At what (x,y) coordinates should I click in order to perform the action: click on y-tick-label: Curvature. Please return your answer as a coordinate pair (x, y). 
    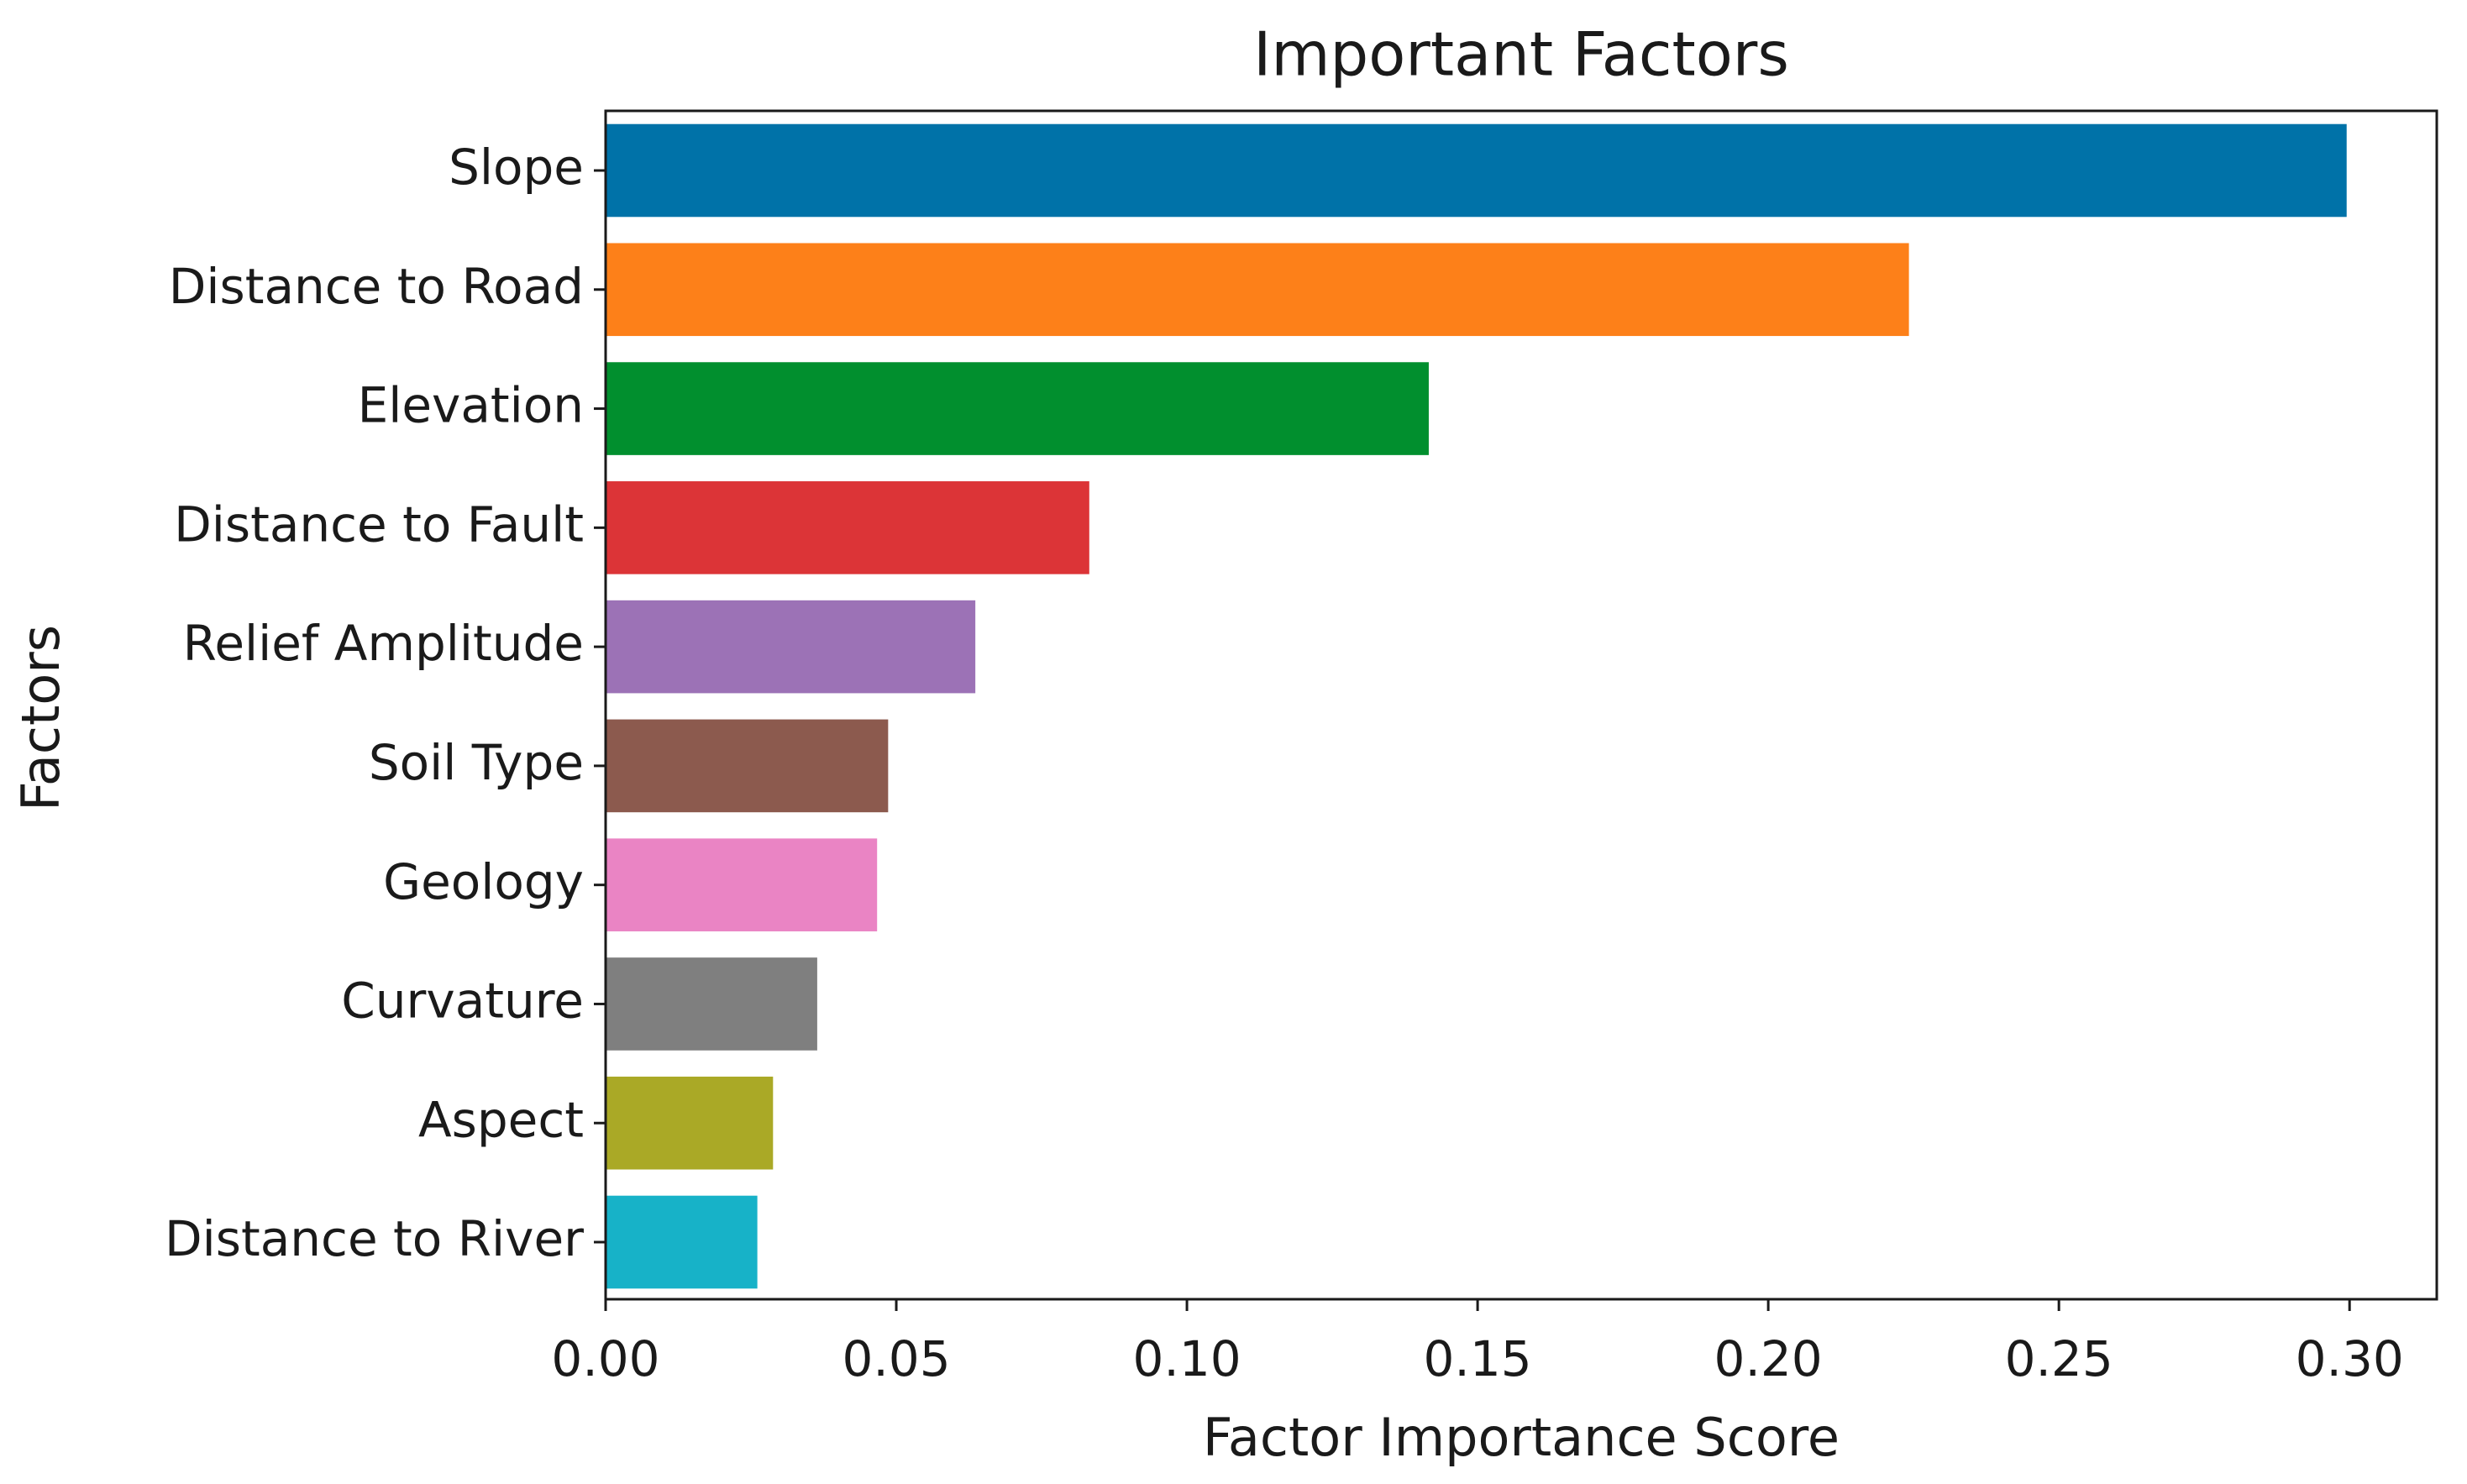
    Looking at the image, I should click on (462, 1002).